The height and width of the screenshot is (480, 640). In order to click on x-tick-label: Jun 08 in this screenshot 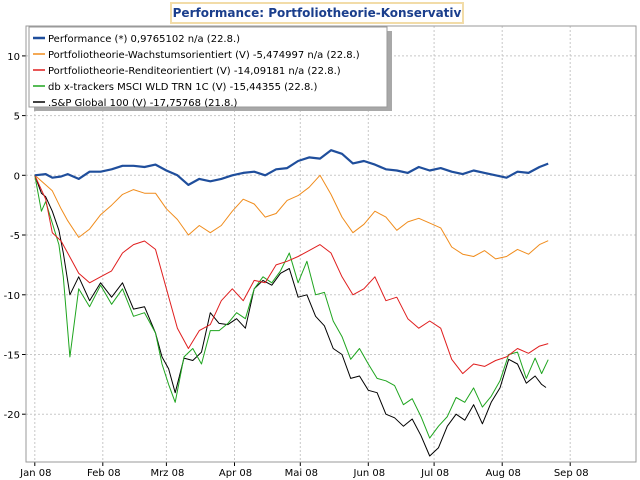, I will do `click(369, 473)`.